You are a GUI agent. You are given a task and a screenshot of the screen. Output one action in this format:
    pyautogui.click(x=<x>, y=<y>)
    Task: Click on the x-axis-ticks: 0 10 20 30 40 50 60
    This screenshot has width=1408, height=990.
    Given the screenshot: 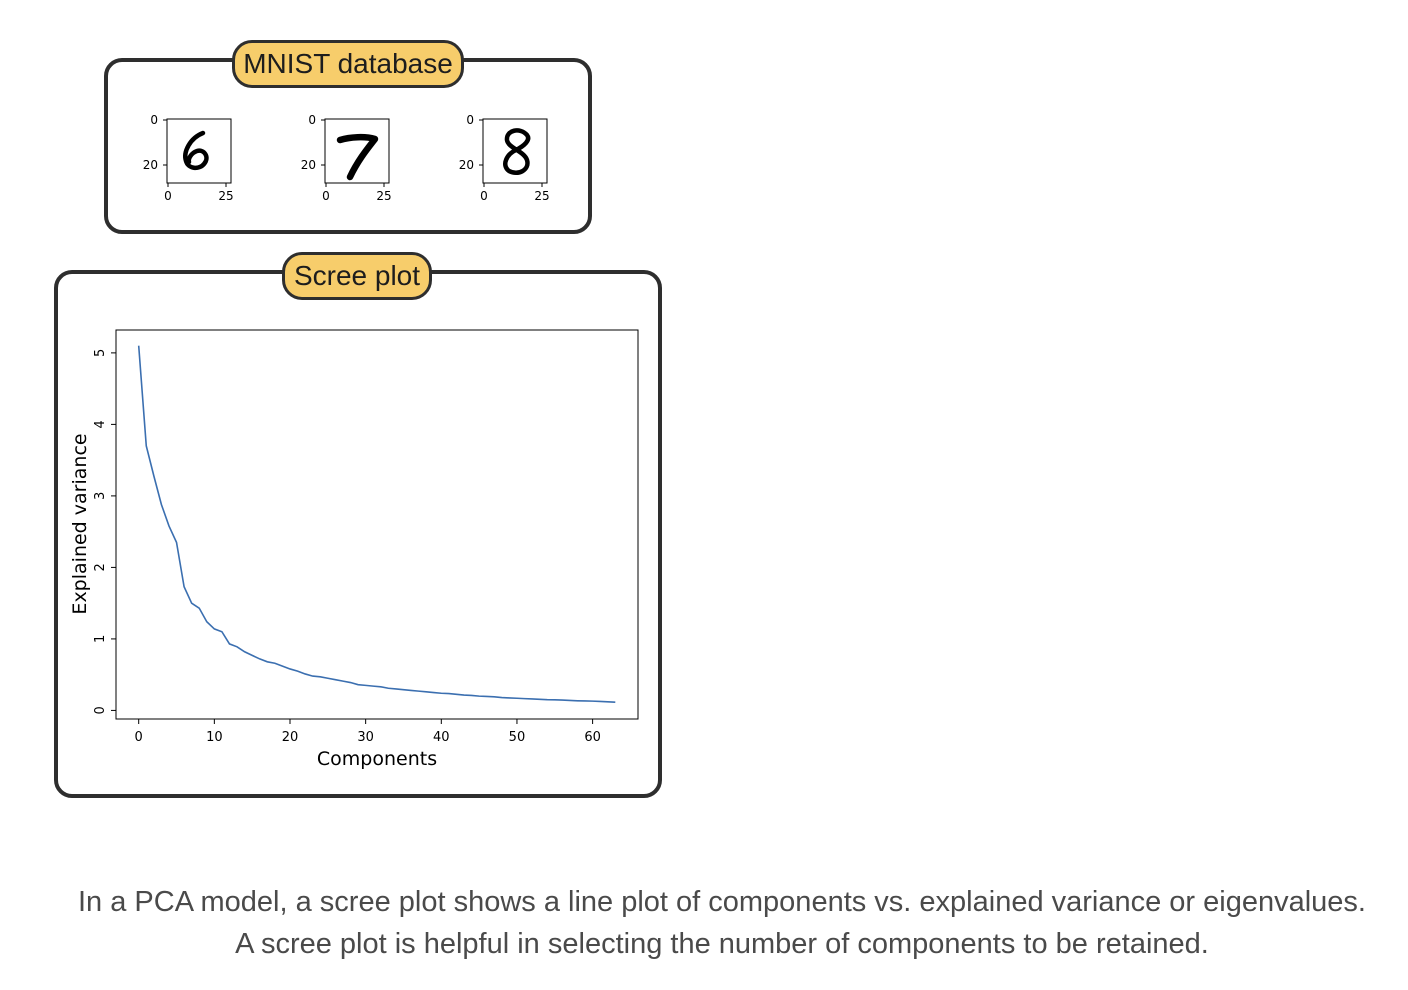 What is the action you would take?
    pyautogui.click(x=368, y=732)
    